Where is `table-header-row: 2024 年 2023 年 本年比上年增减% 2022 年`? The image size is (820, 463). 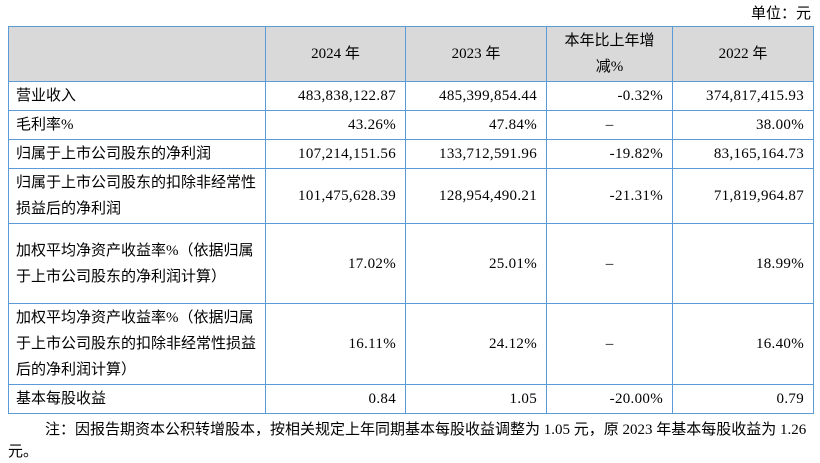 table-header-row: 2024 年 2023 年 本年比上年增减% 2022 年 is located at coordinates (411, 54).